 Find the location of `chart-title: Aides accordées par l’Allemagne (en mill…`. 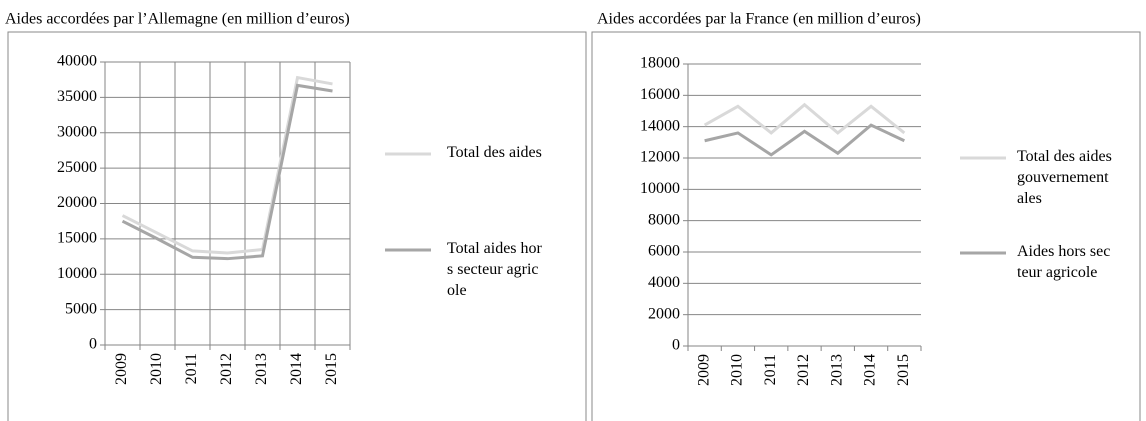

chart-title: Aides accordées par l’Allemagne (en mill… is located at coordinates (177, 19).